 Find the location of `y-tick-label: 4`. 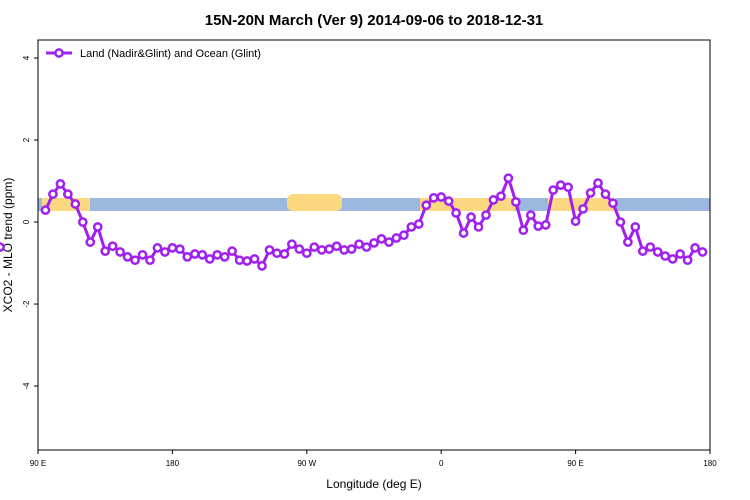

y-tick-label: 4 is located at coordinates (26, 57).